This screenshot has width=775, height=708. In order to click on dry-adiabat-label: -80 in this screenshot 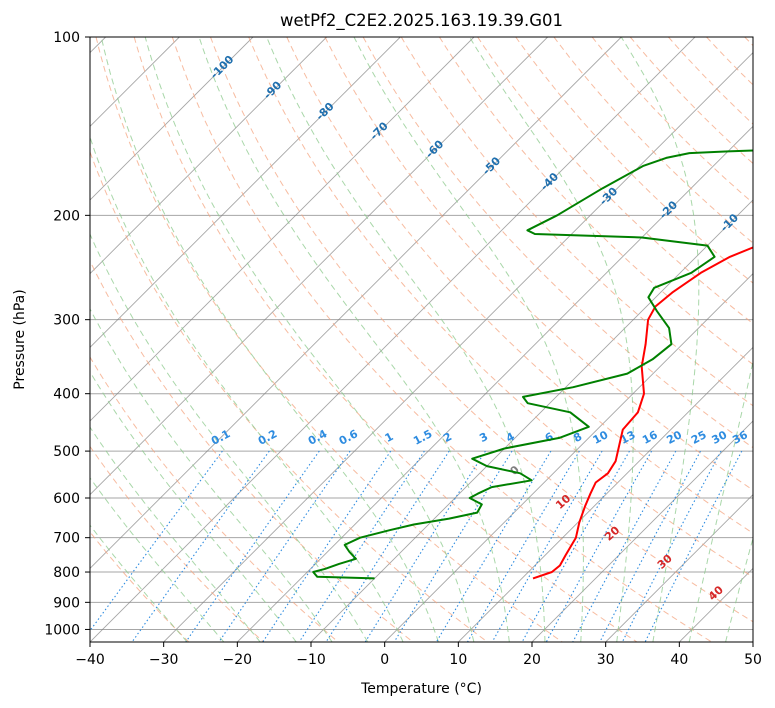, I will do `click(324, 111)`.